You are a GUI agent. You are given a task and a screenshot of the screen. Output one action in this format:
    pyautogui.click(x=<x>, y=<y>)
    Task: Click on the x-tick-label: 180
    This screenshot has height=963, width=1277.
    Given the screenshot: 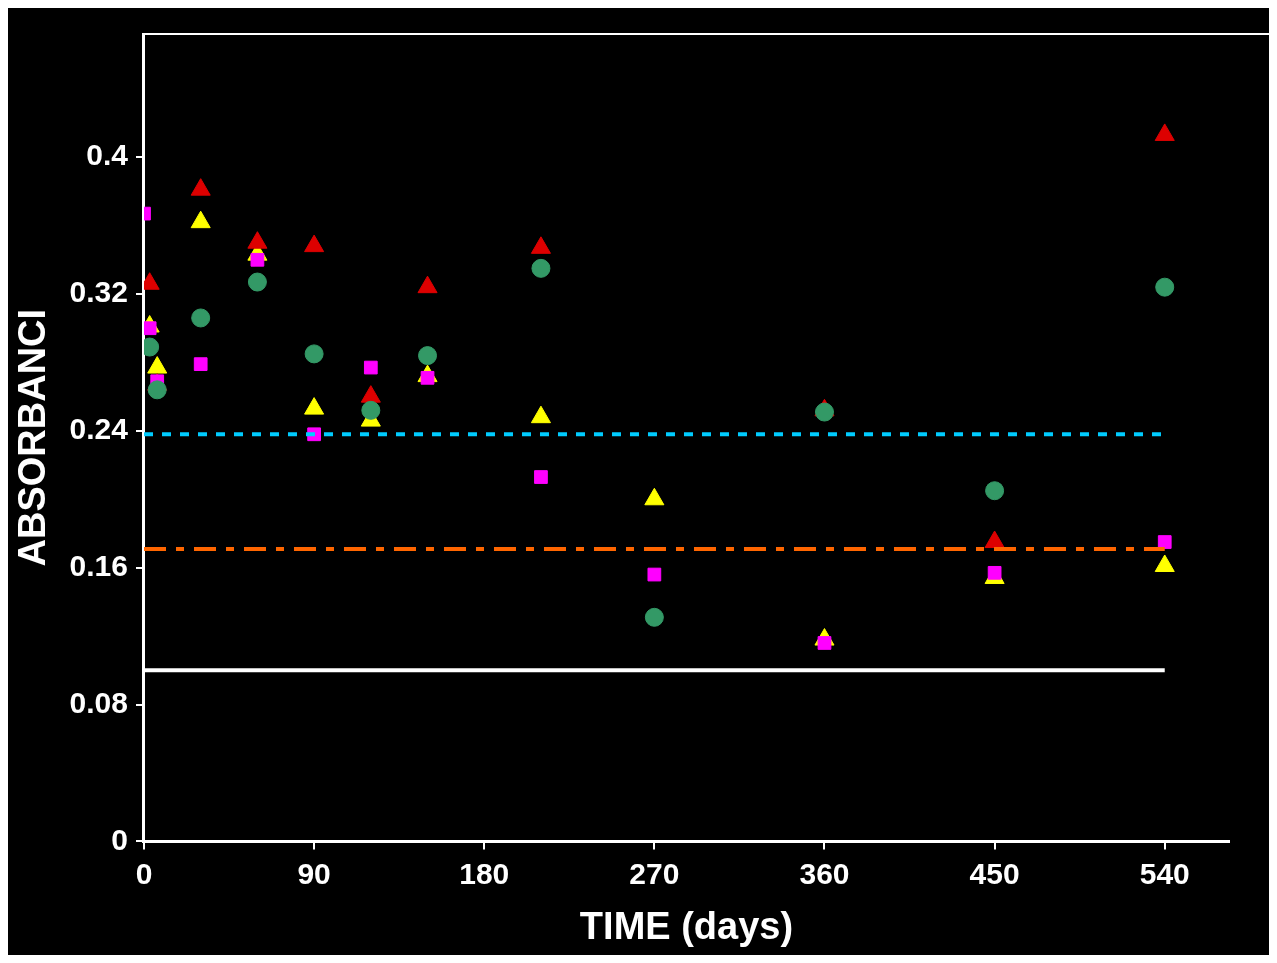 What is the action you would take?
    pyautogui.click(x=484, y=873)
    